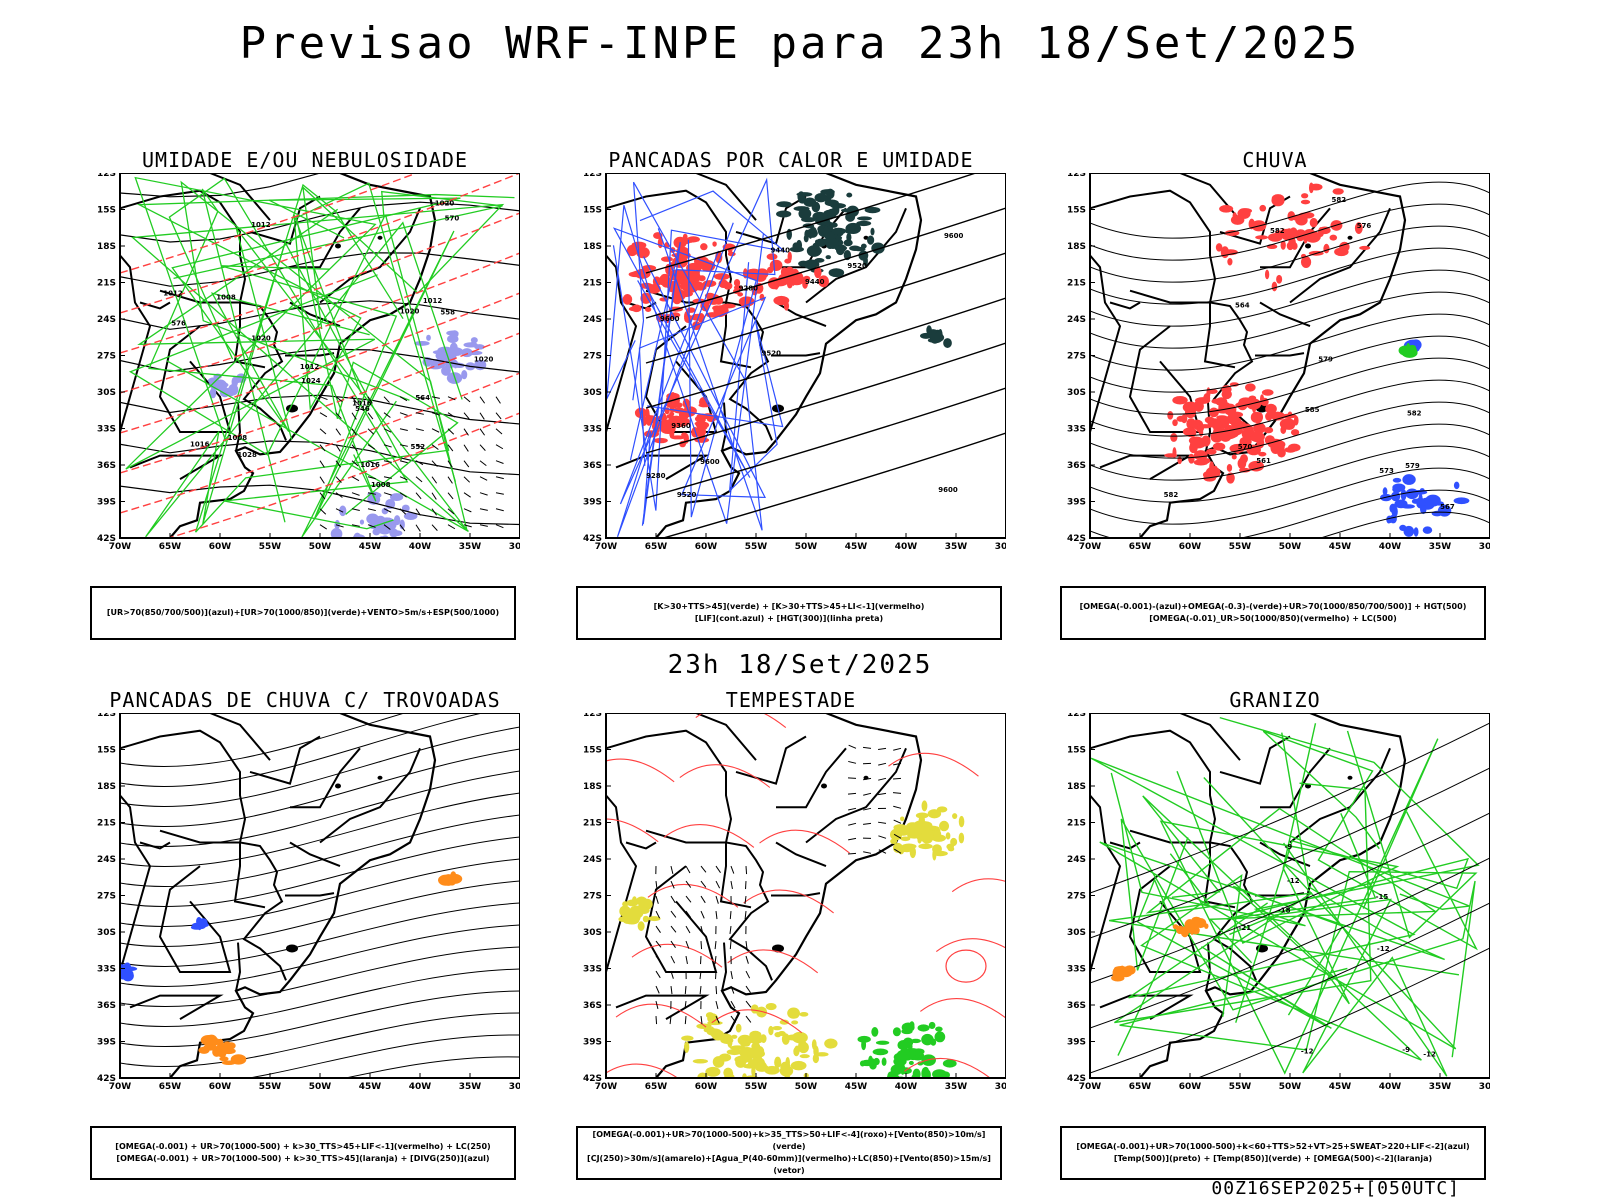 This screenshot has height=1200, width=1600. I want to click on lat-tick-label: 36S, so click(106, 1006).